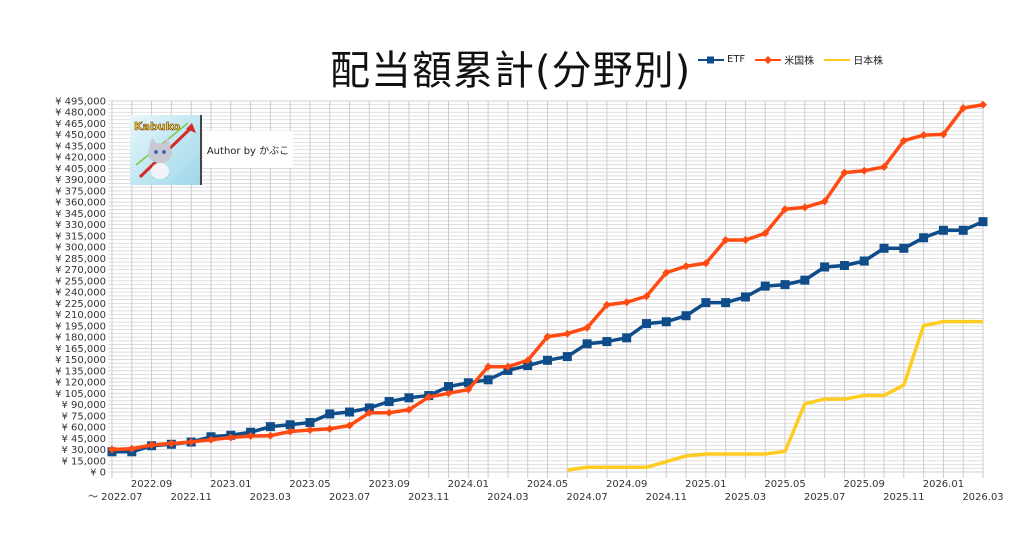 The width and height of the screenshot is (1024, 533). I want to click on y-tick-label: ¥ 315,000, so click(80, 236).